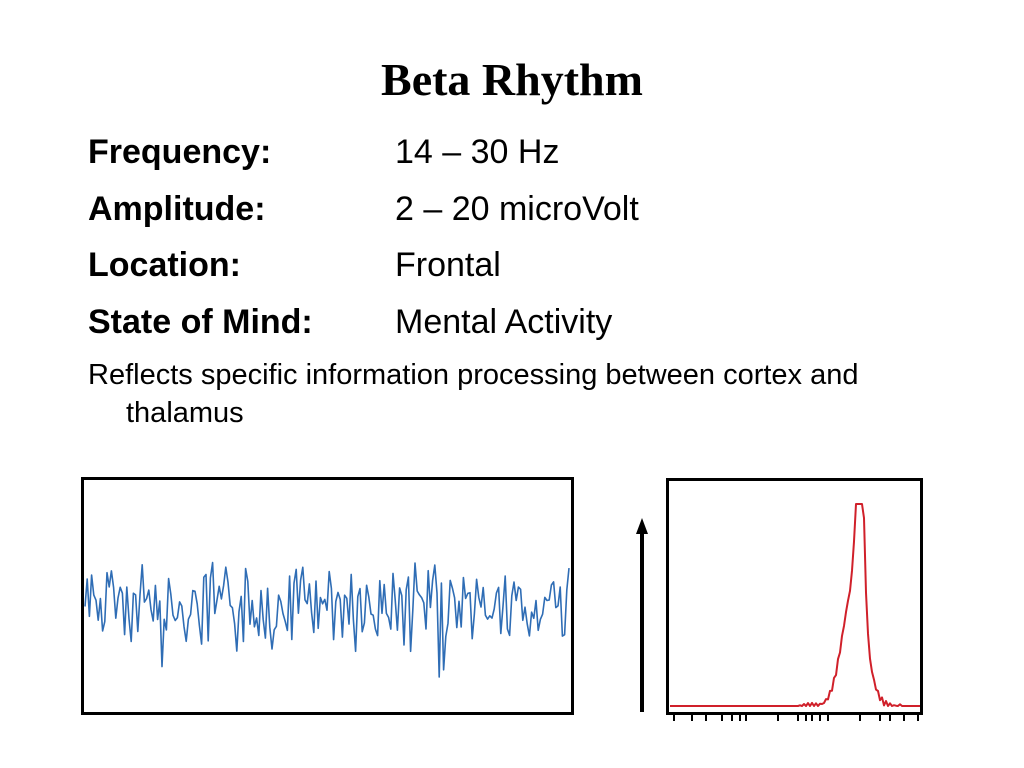 The height and width of the screenshot is (768, 1024). I want to click on frequency-spectrum-figure, so click(778, 600).